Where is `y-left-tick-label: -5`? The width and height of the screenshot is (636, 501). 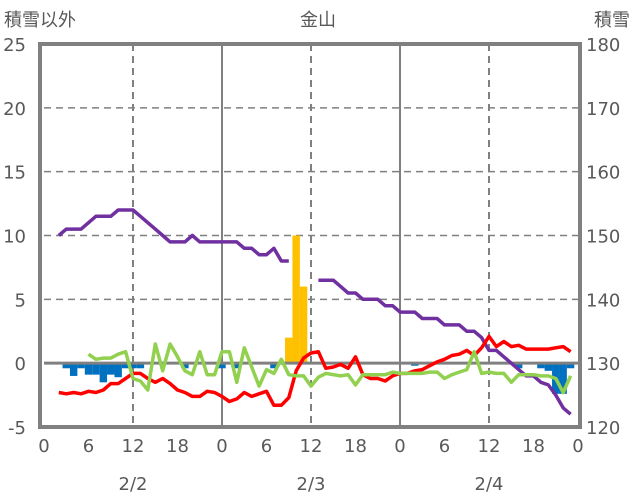 y-left-tick-label: -5 is located at coordinates (17, 428).